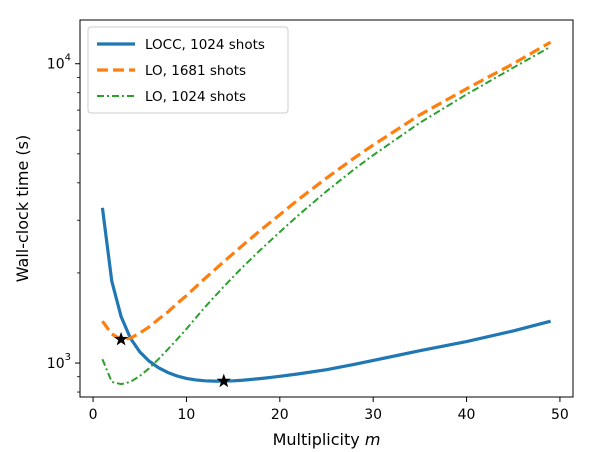  Describe the element at coordinates (316, 439) in the screenshot. I see `x-axis-label-text: Multiplicity` at that location.